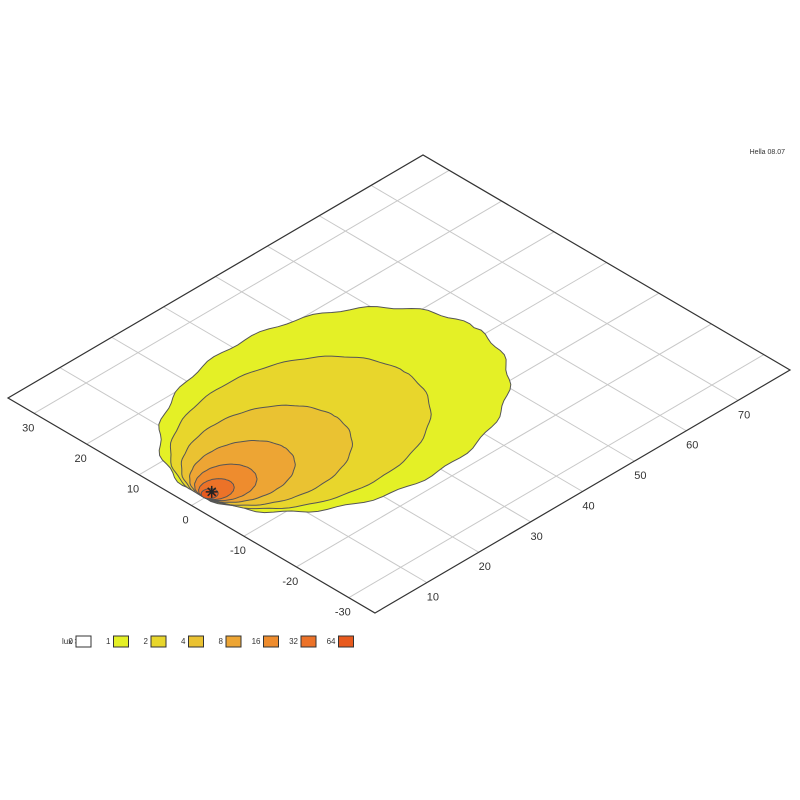 This screenshot has width=800, height=800. I want to click on legend-label: 1, so click(108, 641).